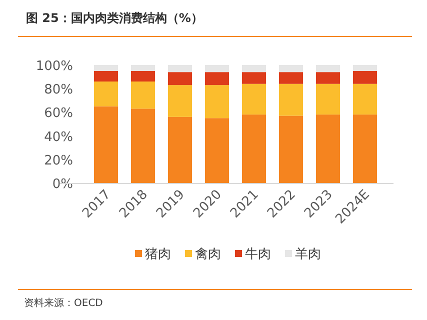 The width and height of the screenshot is (427, 320). What do you see at coordinates (54, 66) in the screenshot?
I see `y-tick-label: 100%` at bounding box center [54, 66].